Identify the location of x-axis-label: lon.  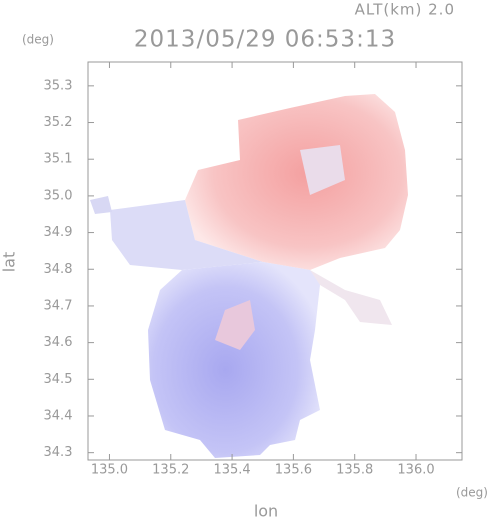
(266, 511).